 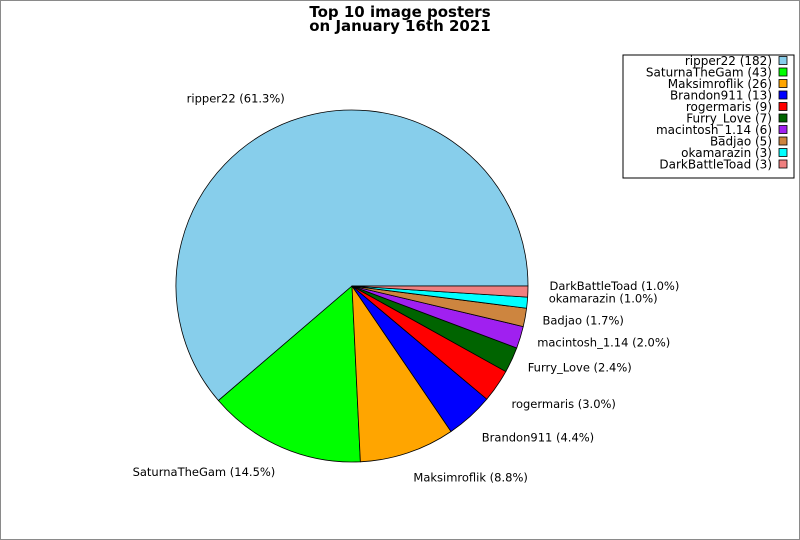 What do you see at coordinates (538, 438) in the screenshot?
I see `slice-label-brandon911: Brandon911 (4.4%)` at bounding box center [538, 438].